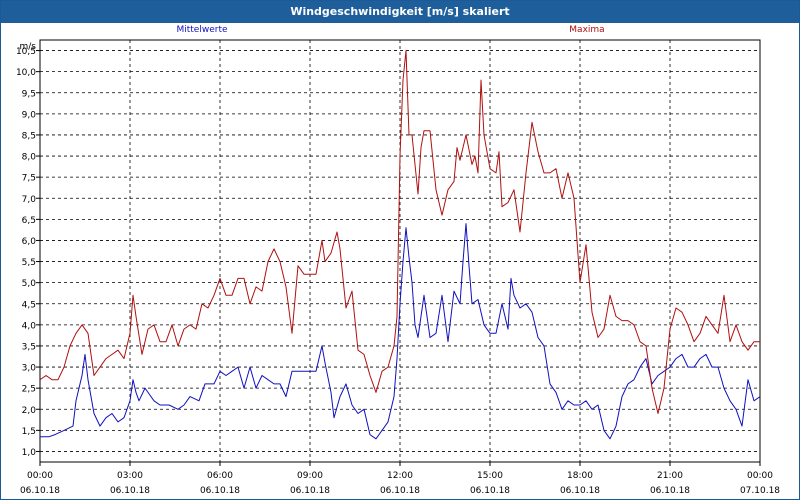 The height and width of the screenshot is (500, 800). What do you see at coordinates (29, 284) in the screenshot?
I see `y-tick-label: 5,0` at bounding box center [29, 284].